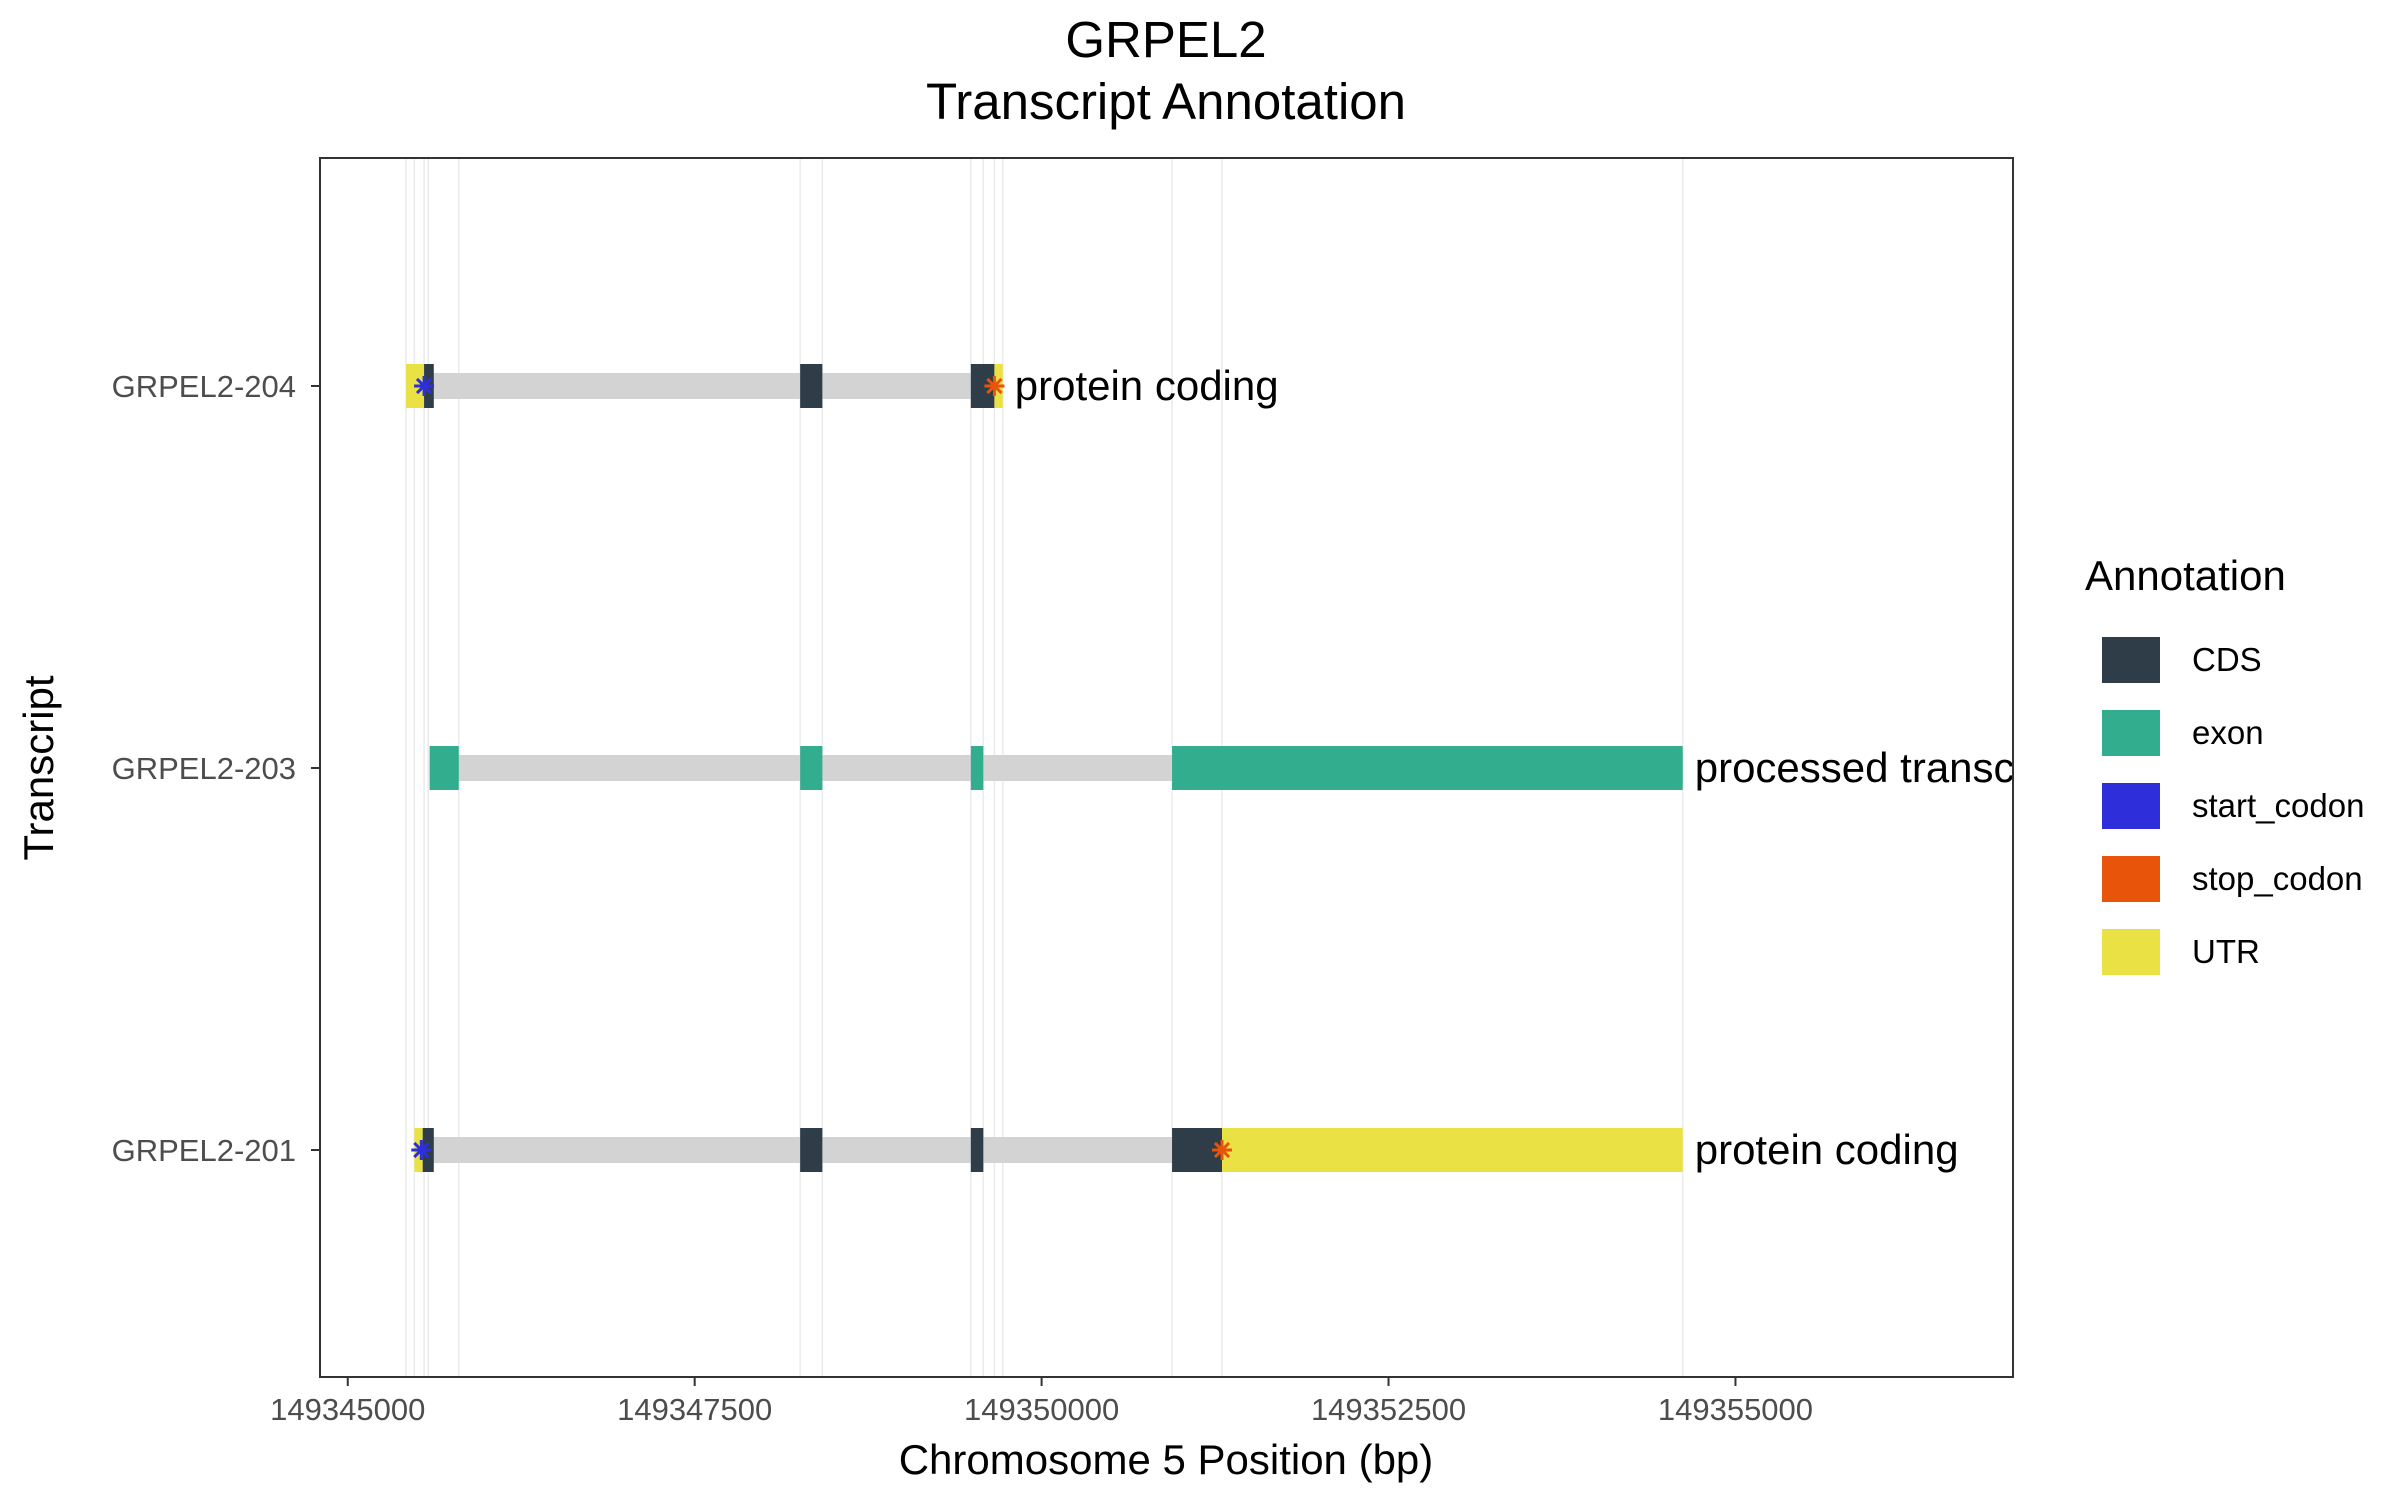 The width and height of the screenshot is (2400, 1500). Describe the element at coordinates (38, 767) in the screenshot. I see `y-axis-label: Transcript` at that location.